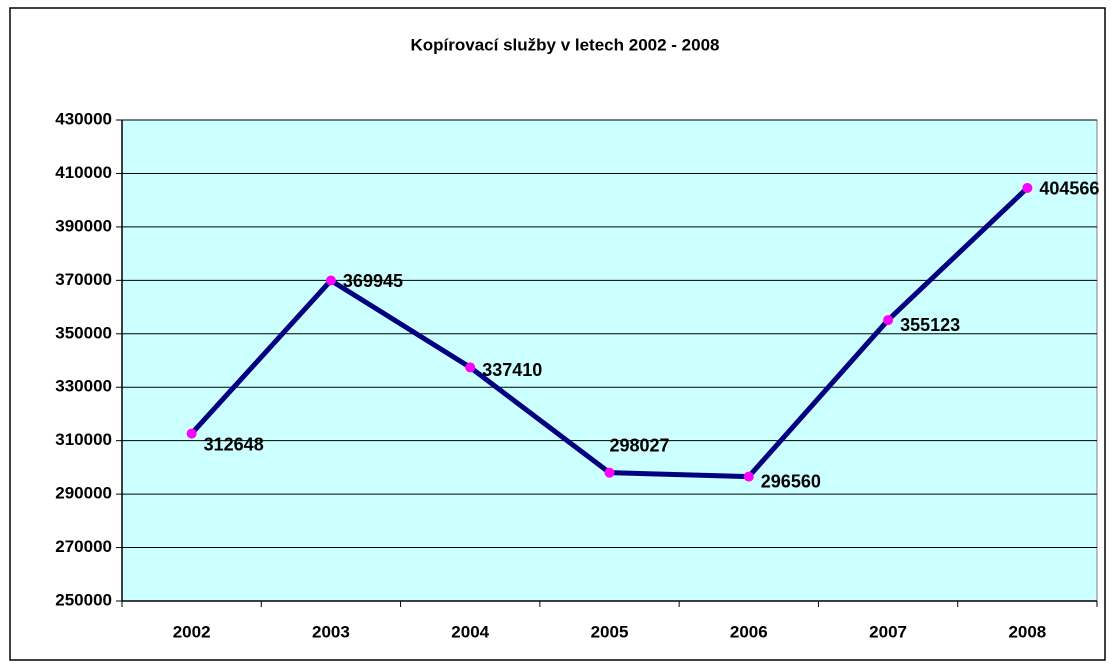 The image size is (1115, 669). I want to click on y-tick-label: 390000, so click(83, 225).